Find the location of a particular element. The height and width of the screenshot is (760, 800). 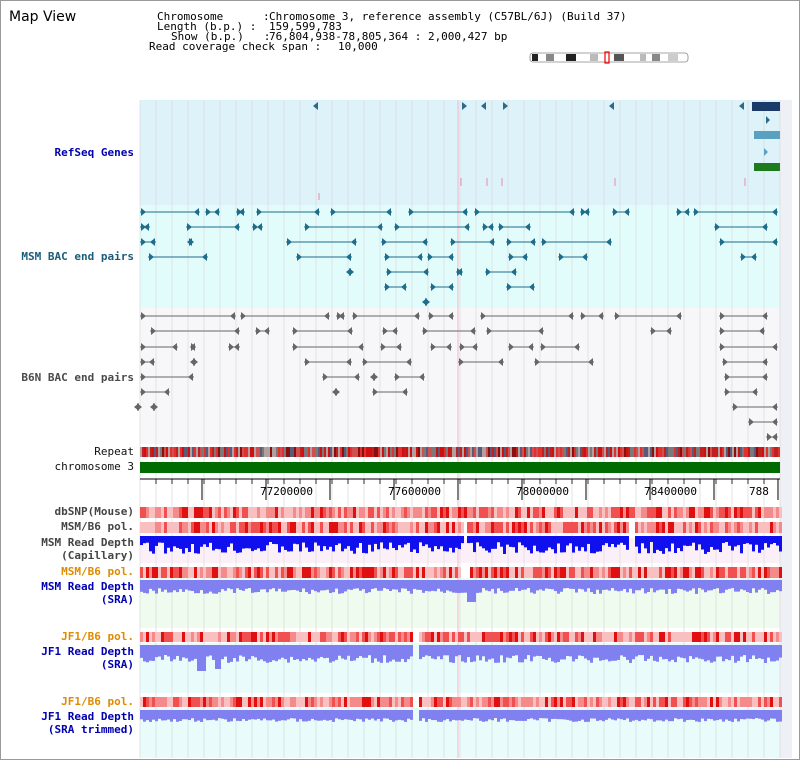

track-label-msm-read-depth-sra: MSM Read Depth is located at coordinates (87, 586).